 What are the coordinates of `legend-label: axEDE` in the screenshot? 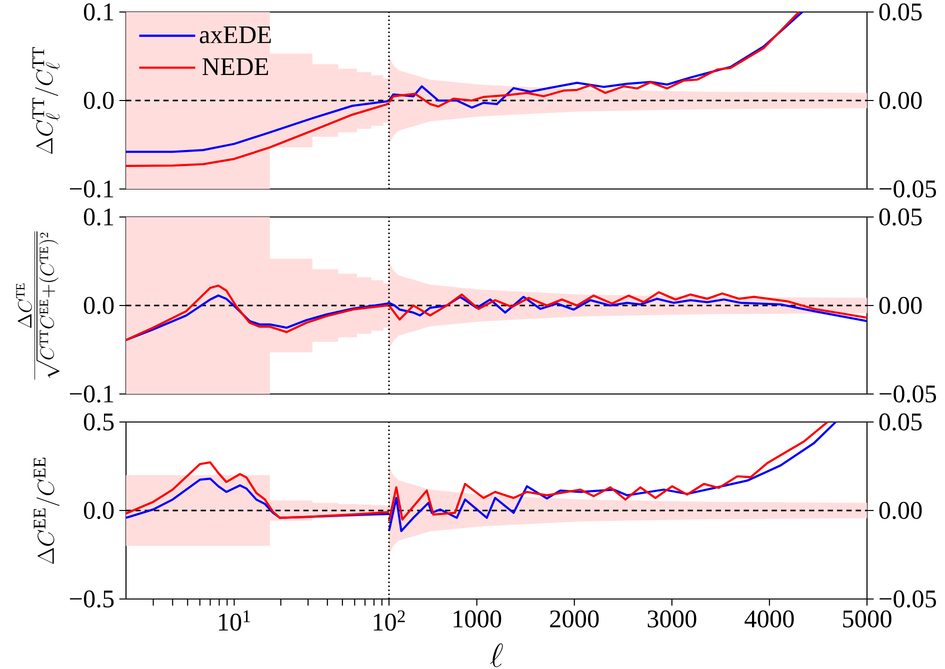 It's located at (235, 35).